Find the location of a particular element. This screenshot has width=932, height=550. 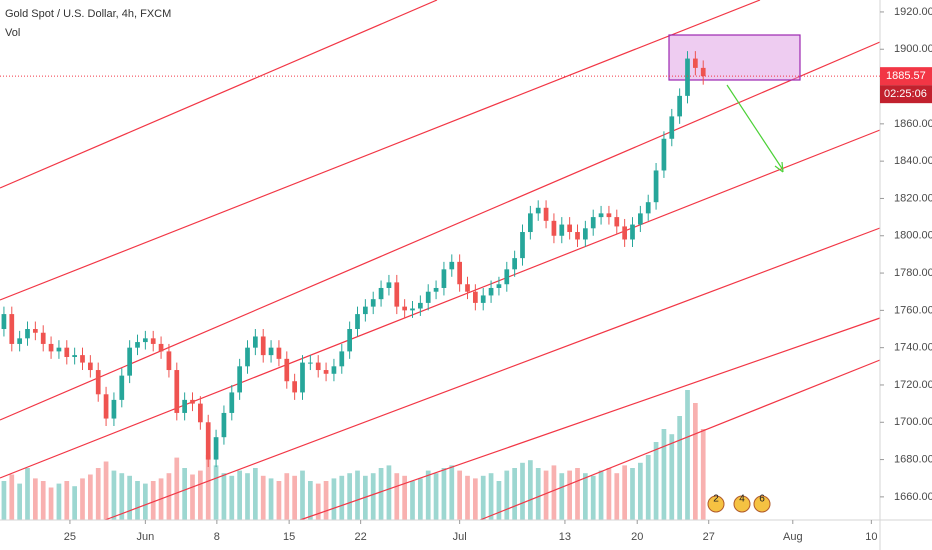

x-tick-label: 10 is located at coordinates (871, 537).